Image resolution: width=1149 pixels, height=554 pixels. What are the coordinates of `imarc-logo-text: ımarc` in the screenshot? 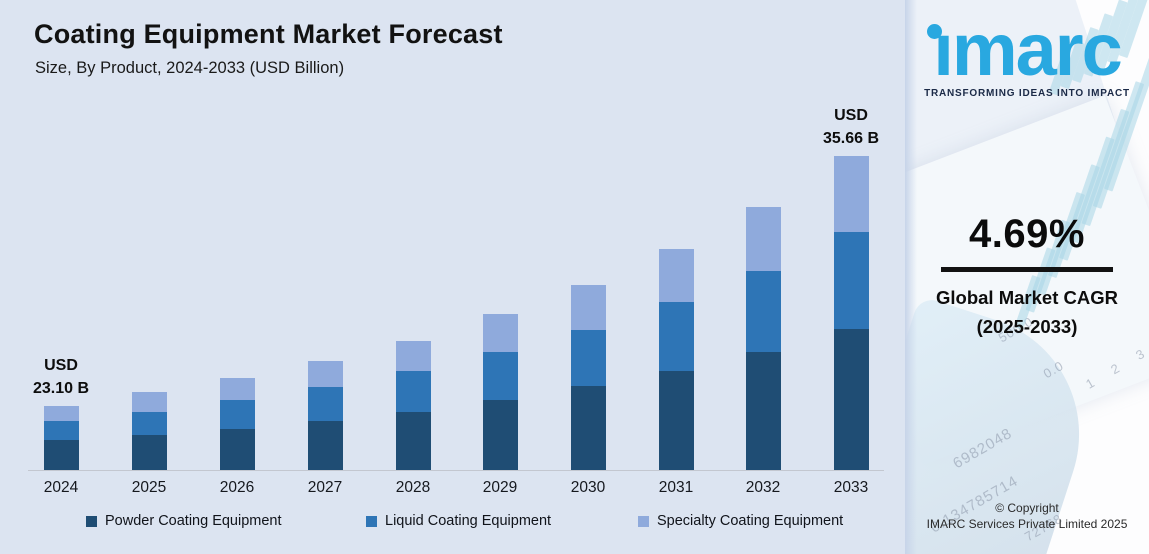 It's located at (1027, 49).